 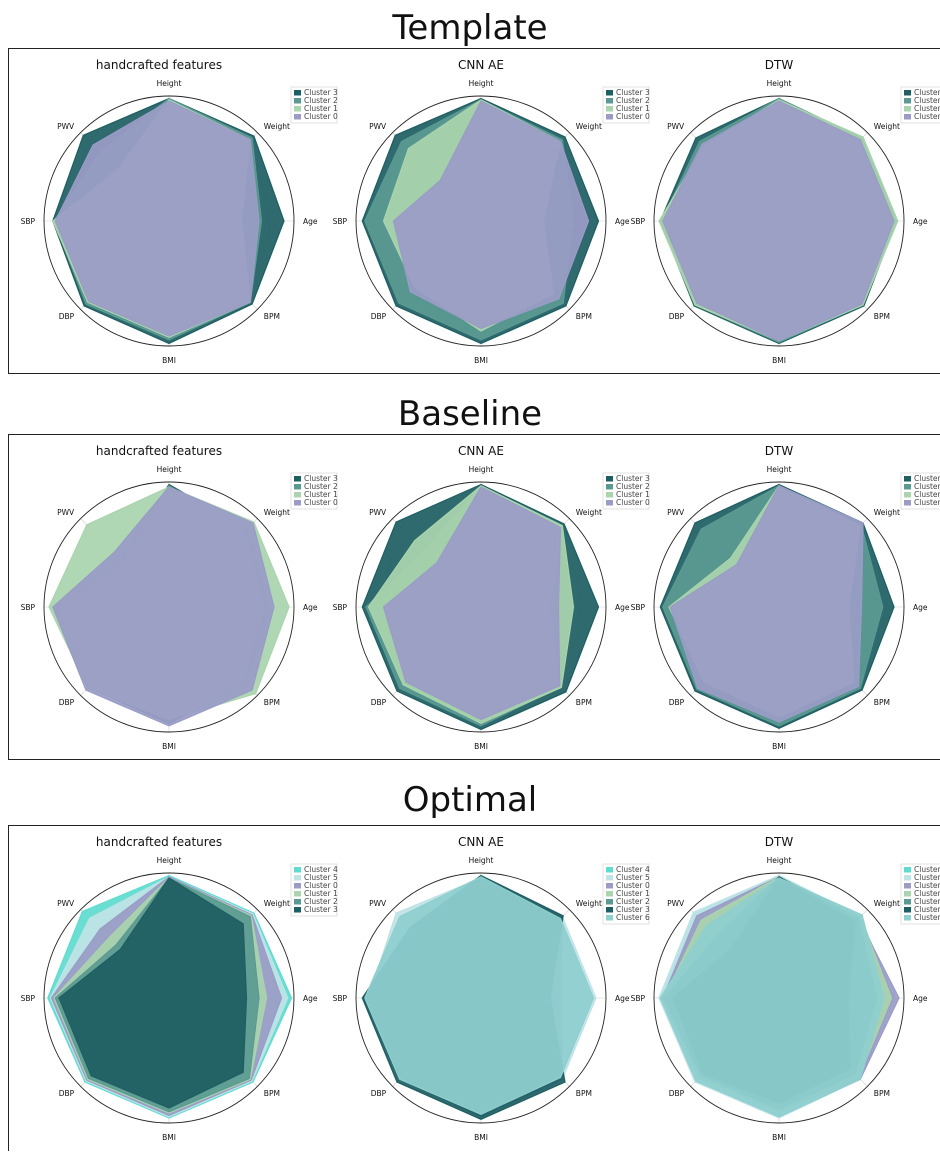 What do you see at coordinates (633, 869) in the screenshot?
I see `legend-label: Cluster 4` at bounding box center [633, 869].